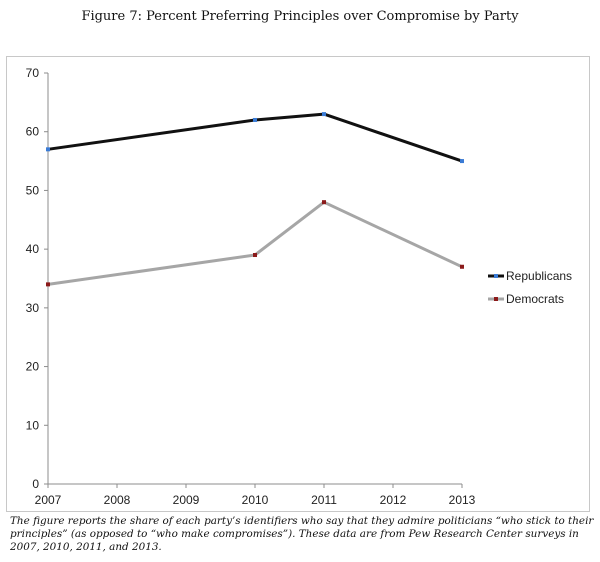 Image resolution: width=600 pixels, height=562 pixels. Describe the element at coordinates (496, 299) in the screenshot. I see `democrats-legend-marker` at that location.